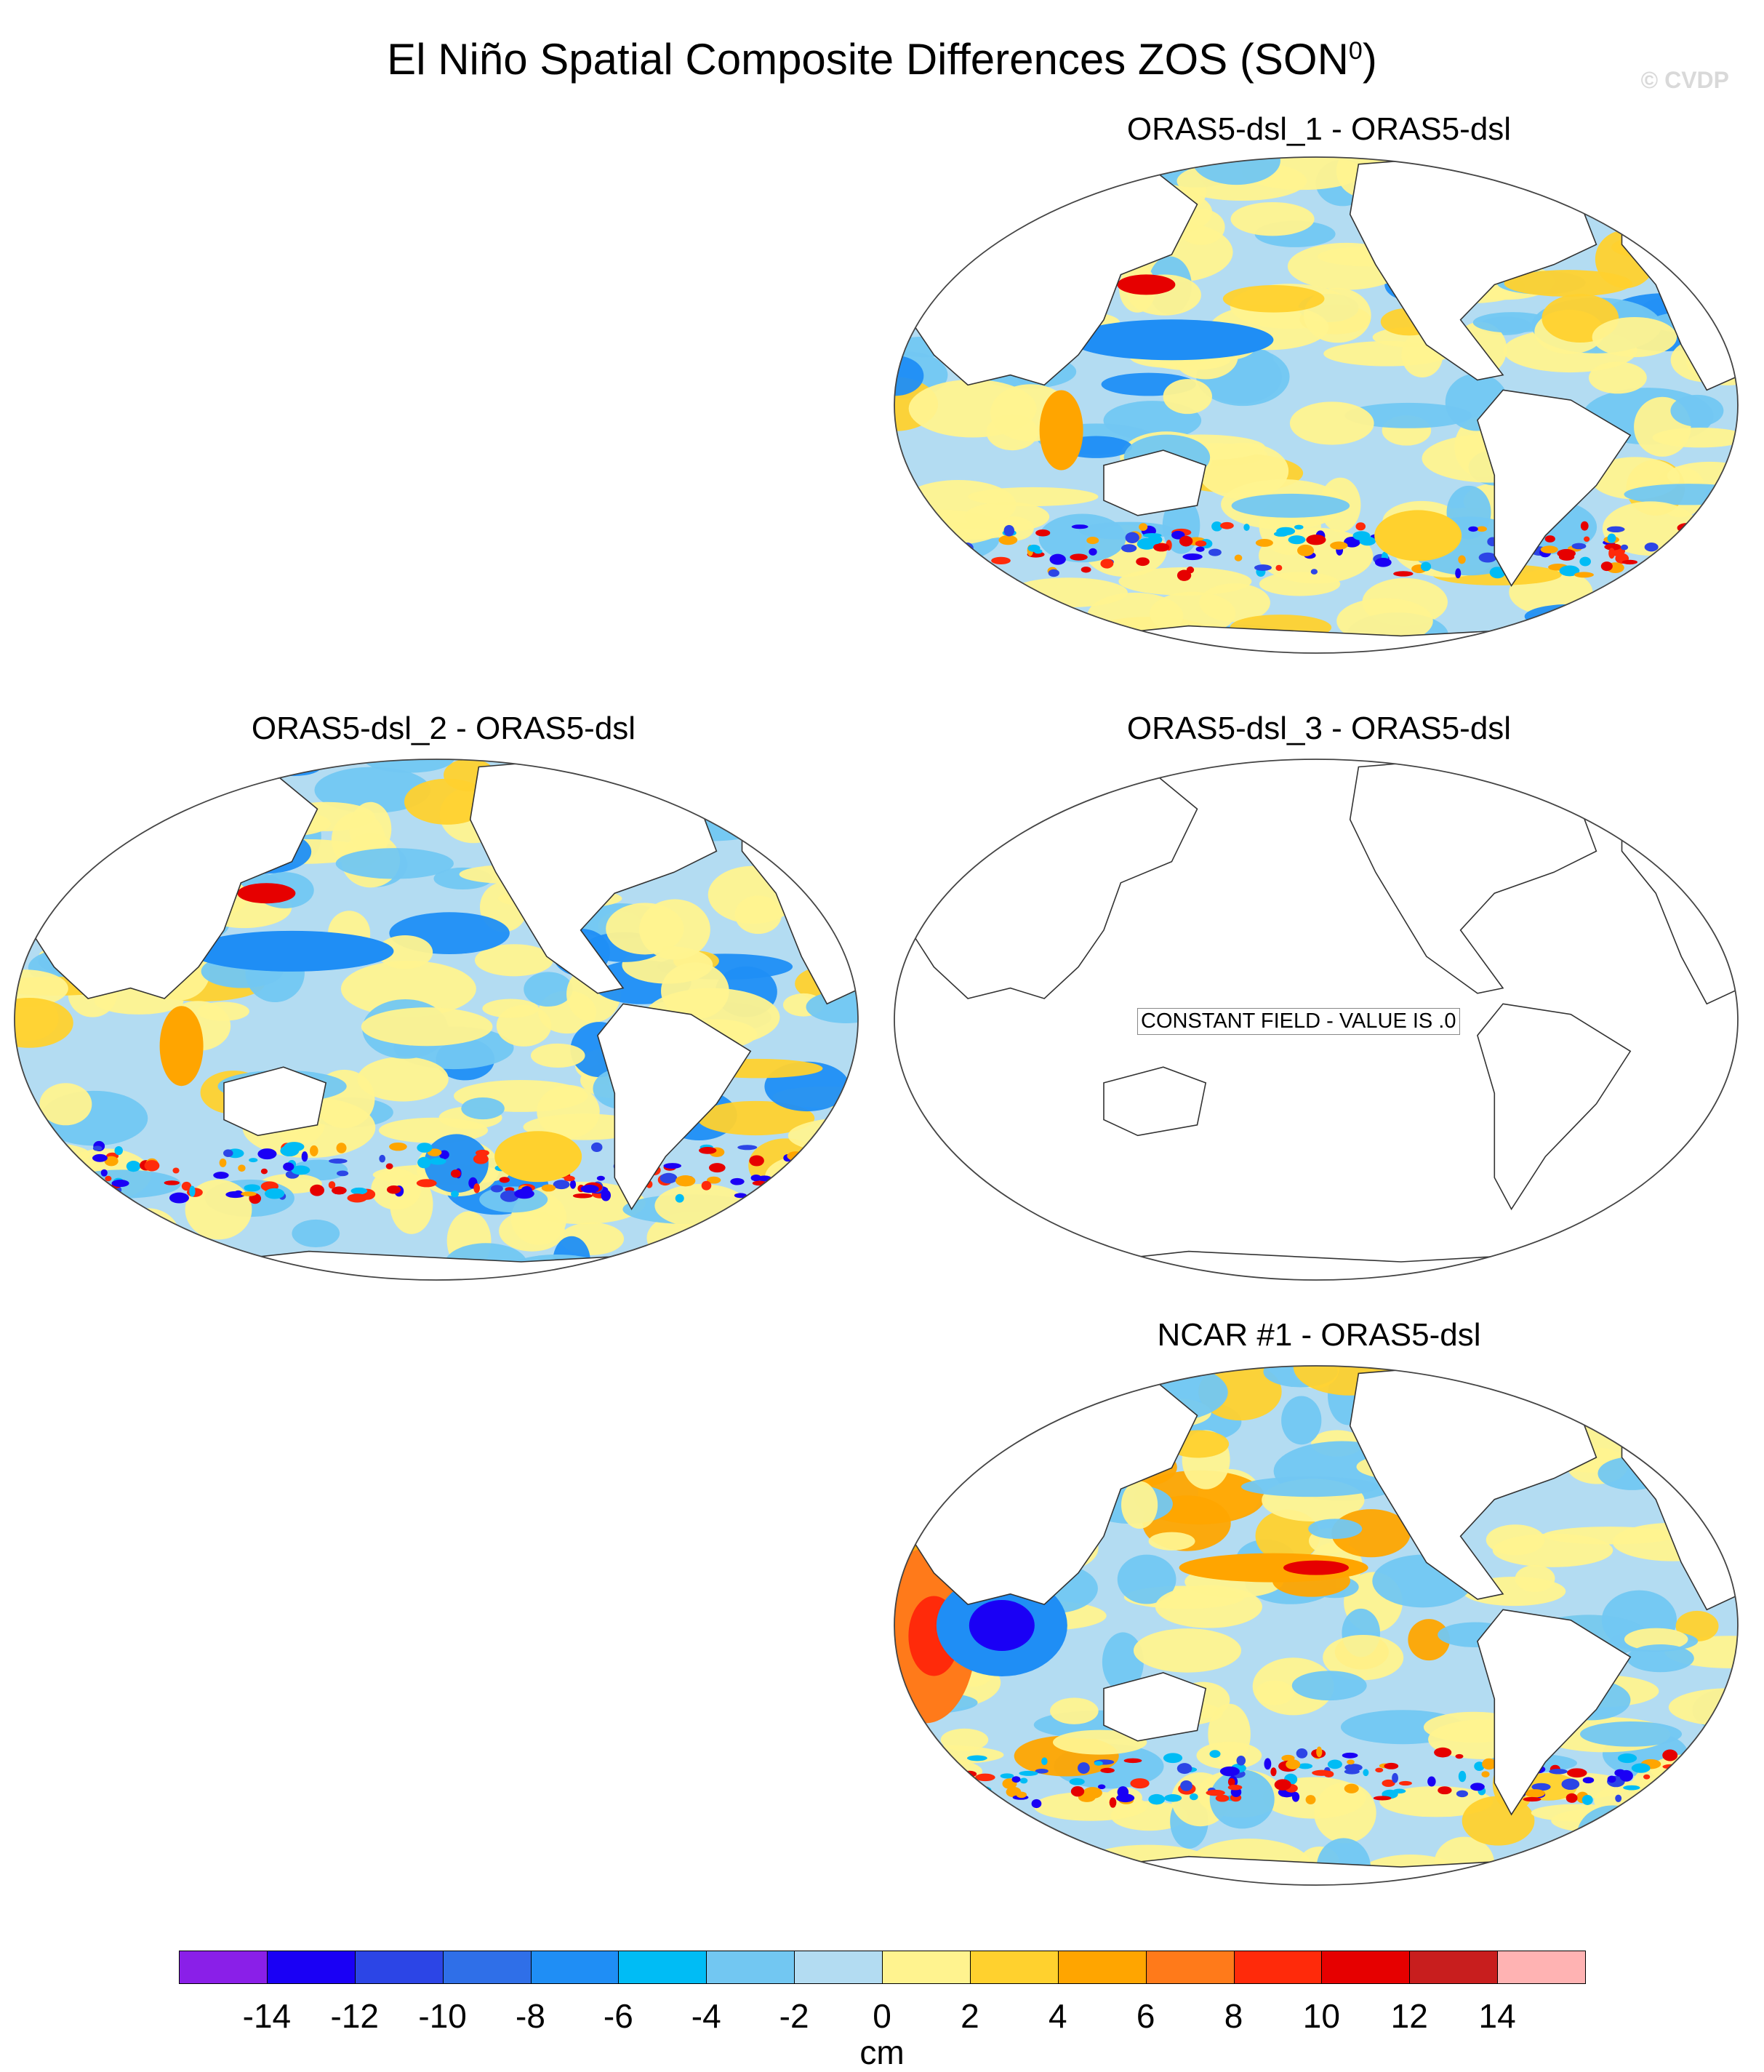 Image resolution: width=1764 pixels, height=2072 pixels. What do you see at coordinates (267, 2016) in the screenshot?
I see `colorbar-tick-label: -14` at bounding box center [267, 2016].